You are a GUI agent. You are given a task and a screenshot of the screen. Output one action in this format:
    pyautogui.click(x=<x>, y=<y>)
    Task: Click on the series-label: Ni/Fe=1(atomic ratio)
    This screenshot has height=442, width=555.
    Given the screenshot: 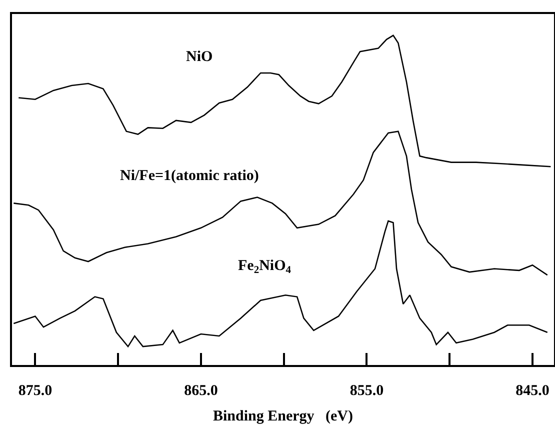 What is the action you would take?
    pyautogui.click(x=189, y=176)
    